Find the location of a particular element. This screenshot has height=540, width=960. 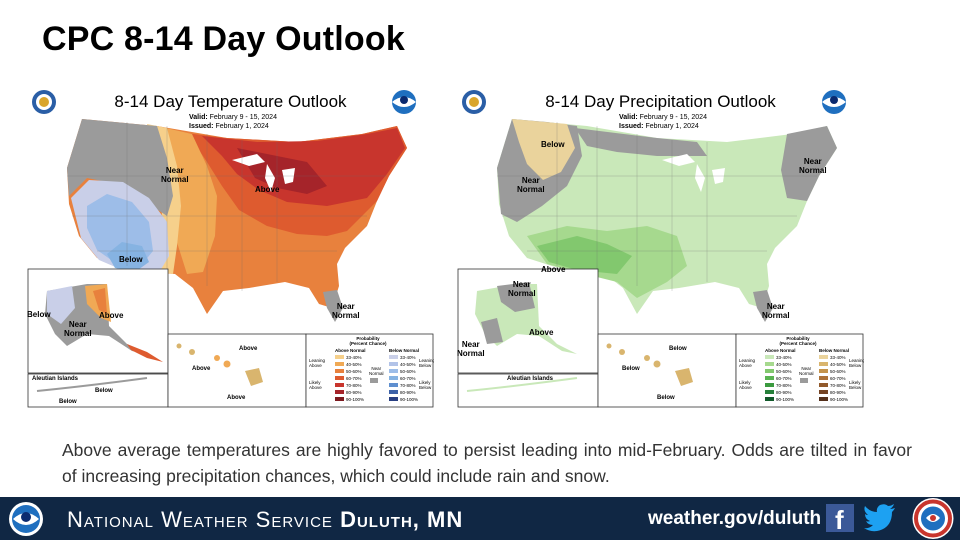

temp-label-hi-above-2: Above is located at coordinates (201, 369).